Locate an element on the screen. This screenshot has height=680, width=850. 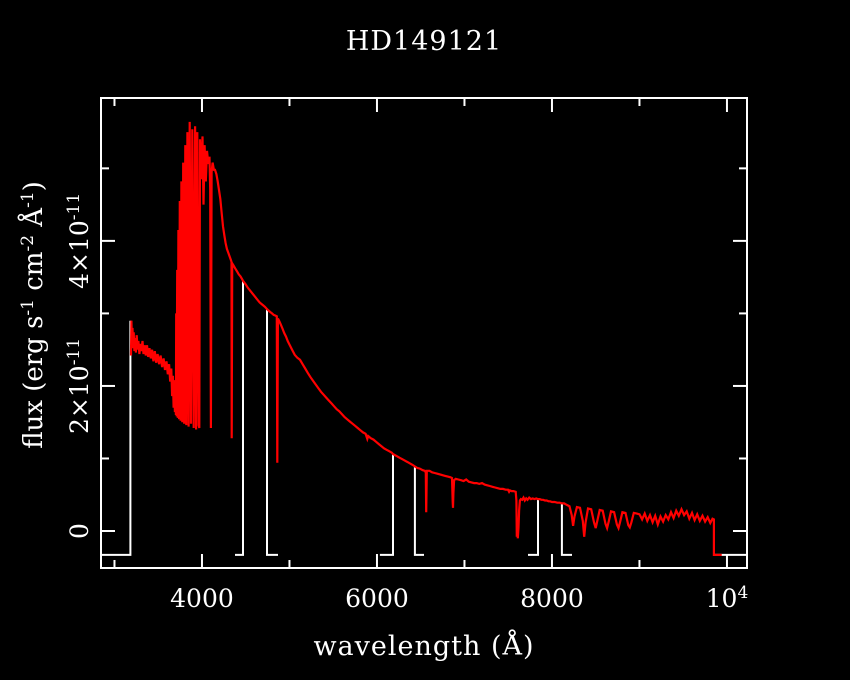
x-tick-label: 104 is located at coordinates (727, 598).